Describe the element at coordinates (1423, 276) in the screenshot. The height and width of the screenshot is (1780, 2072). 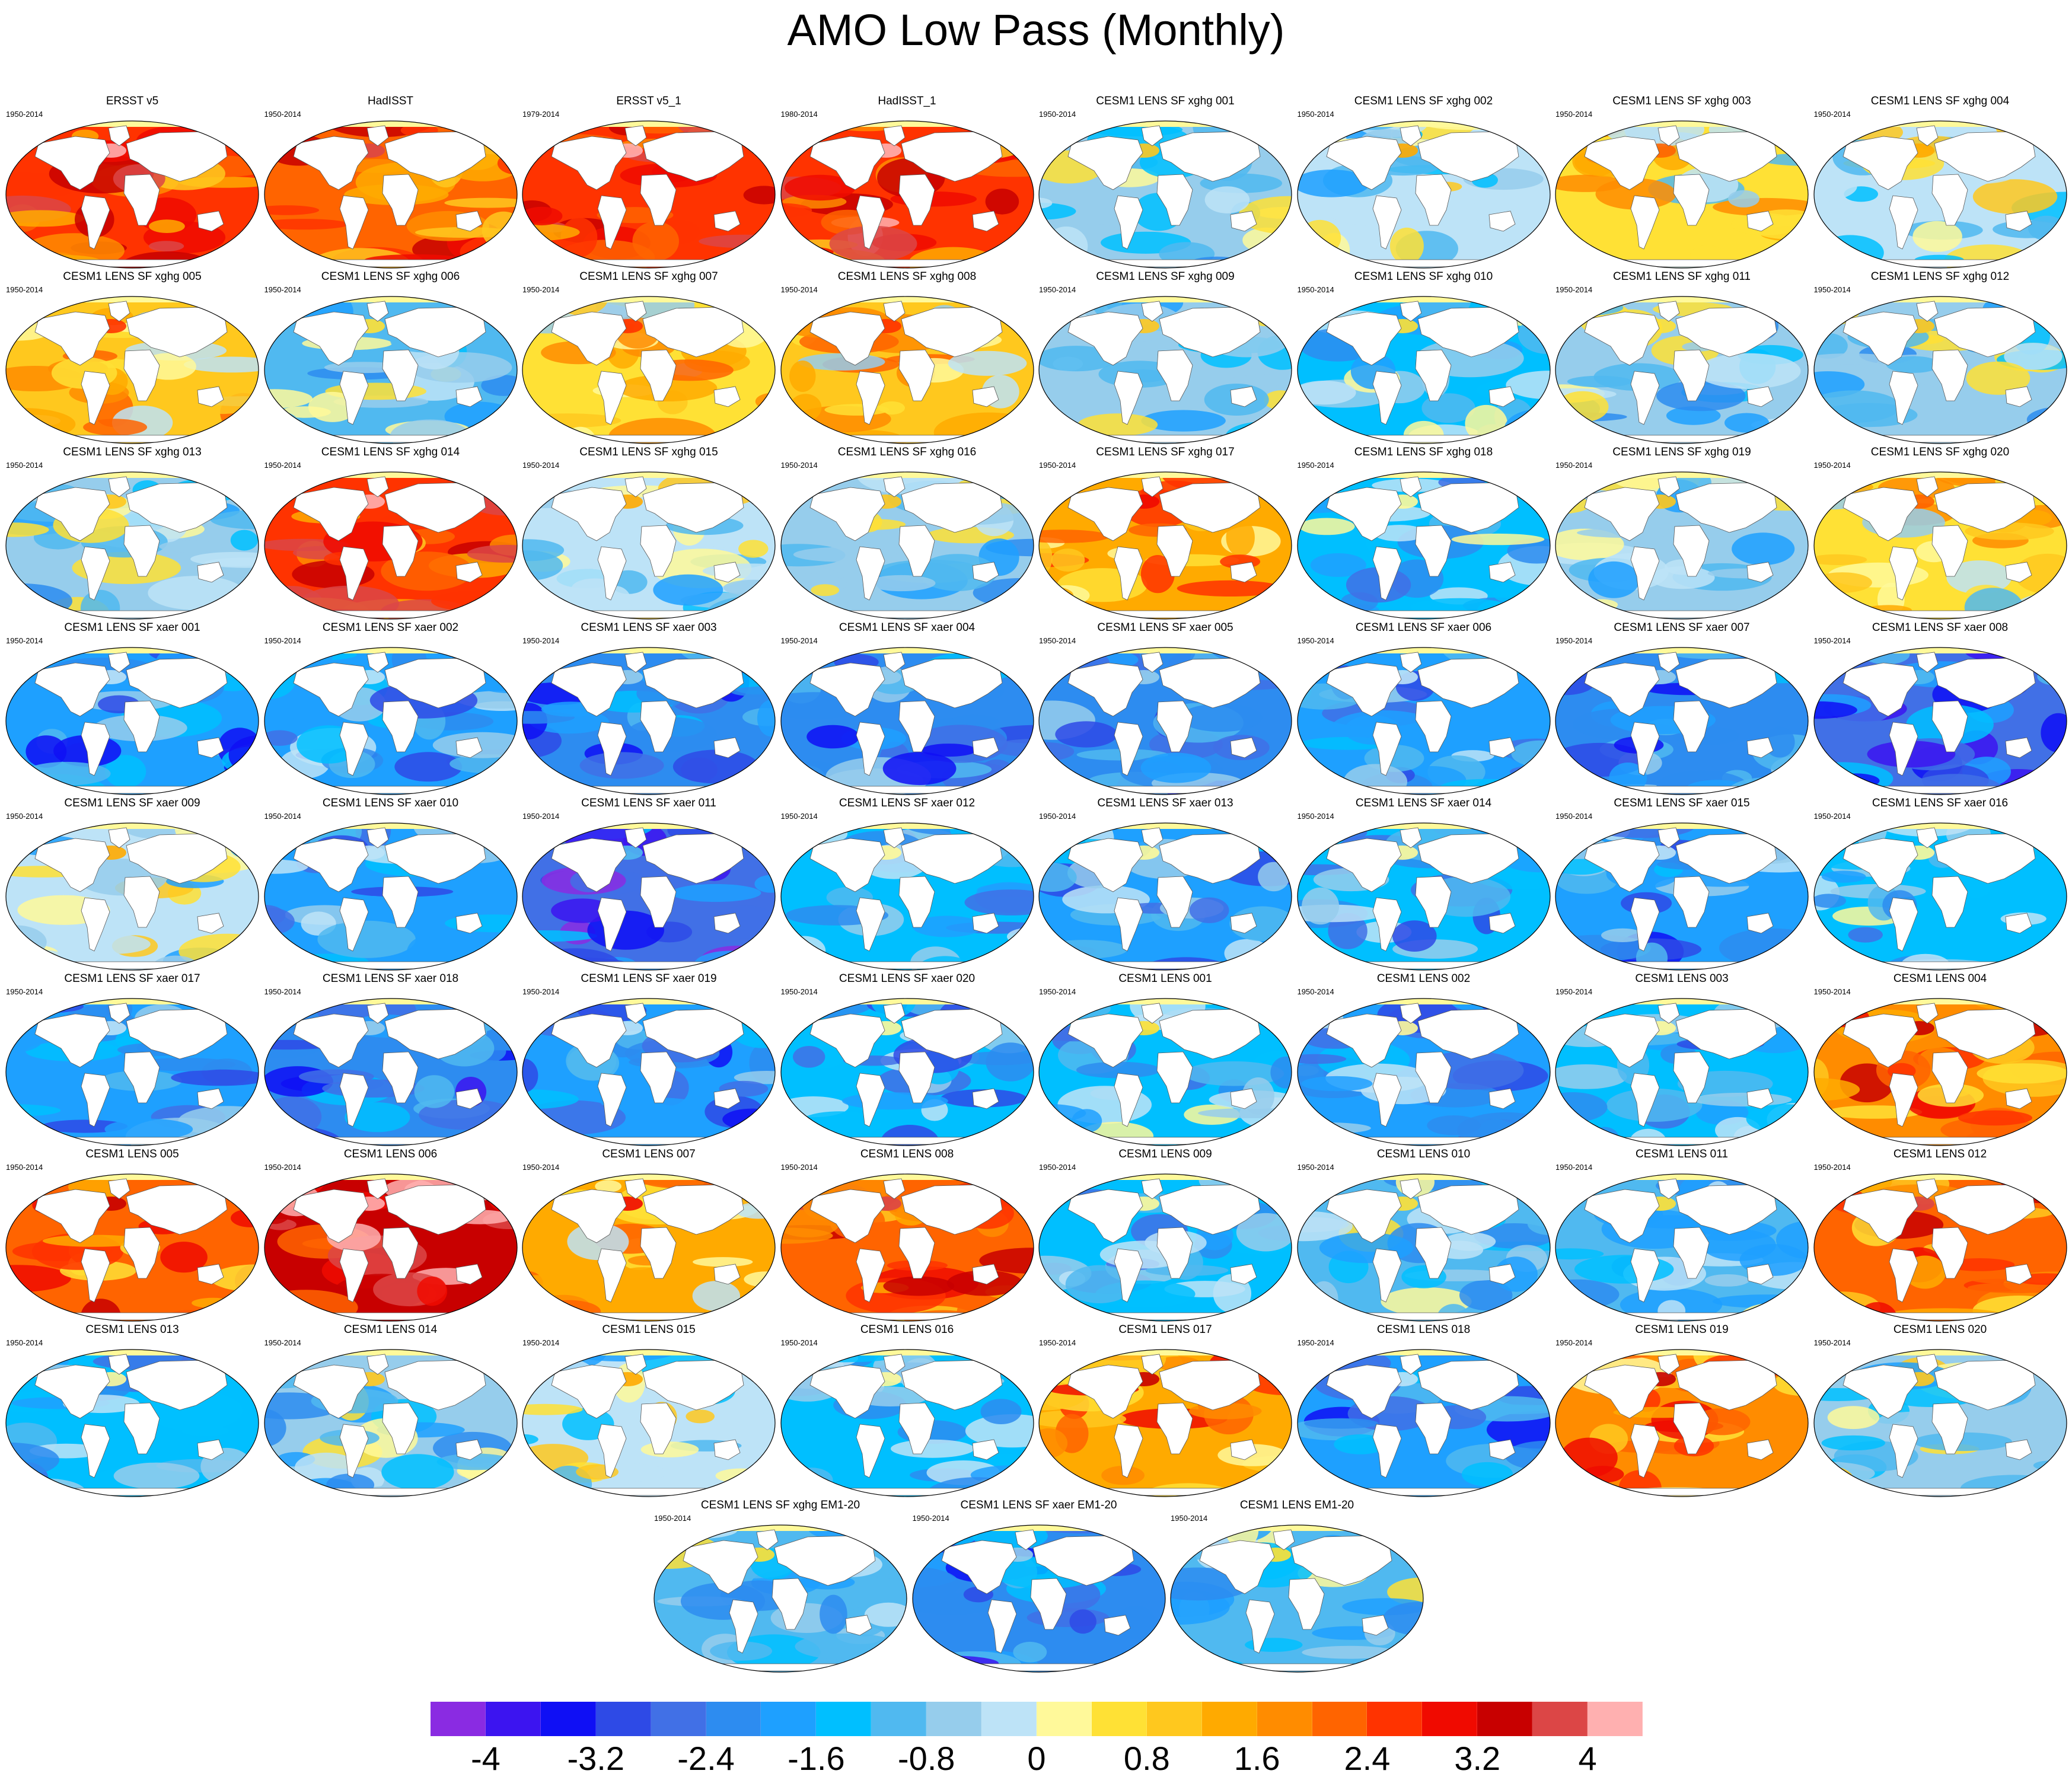
I see `panel-title: CESM1 LENS SF xghg 010` at that location.